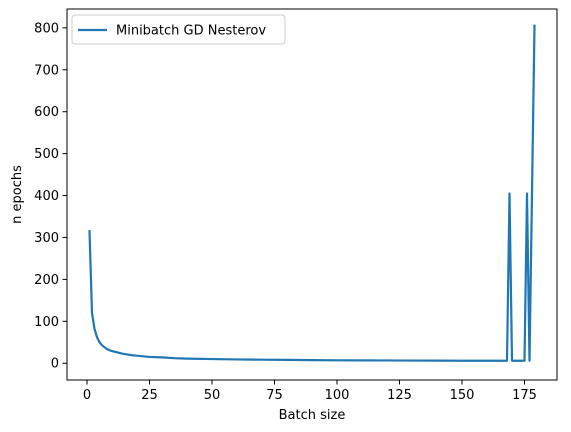 The height and width of the screenshot is (432, 571). Describe the element at coordinates (312, 415) in the screenshot. I see `x-axis-label: Batch size` at that location.